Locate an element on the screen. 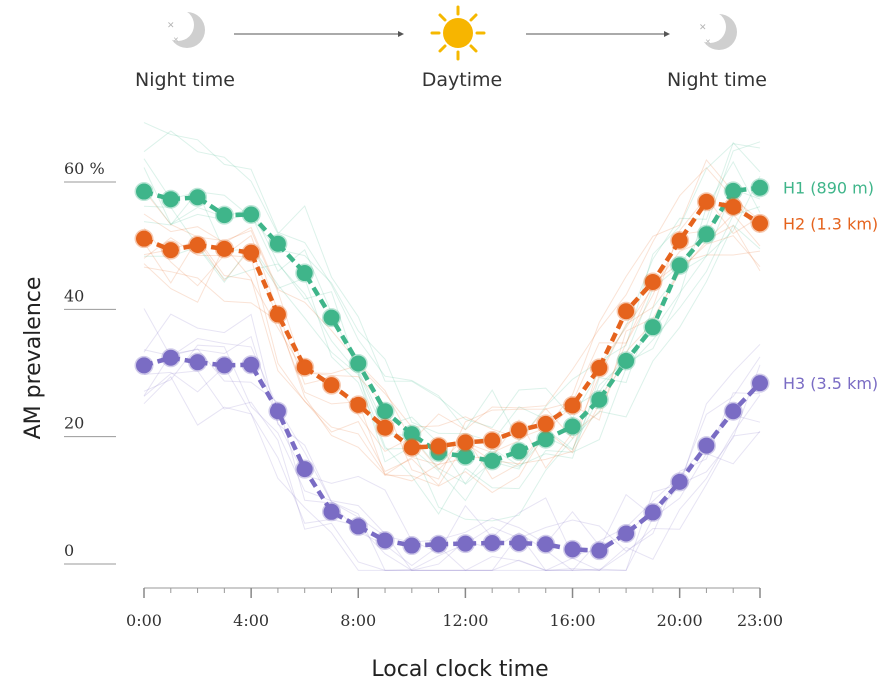  x-tick-label: 8:00 is located at coordinates (358, 620).